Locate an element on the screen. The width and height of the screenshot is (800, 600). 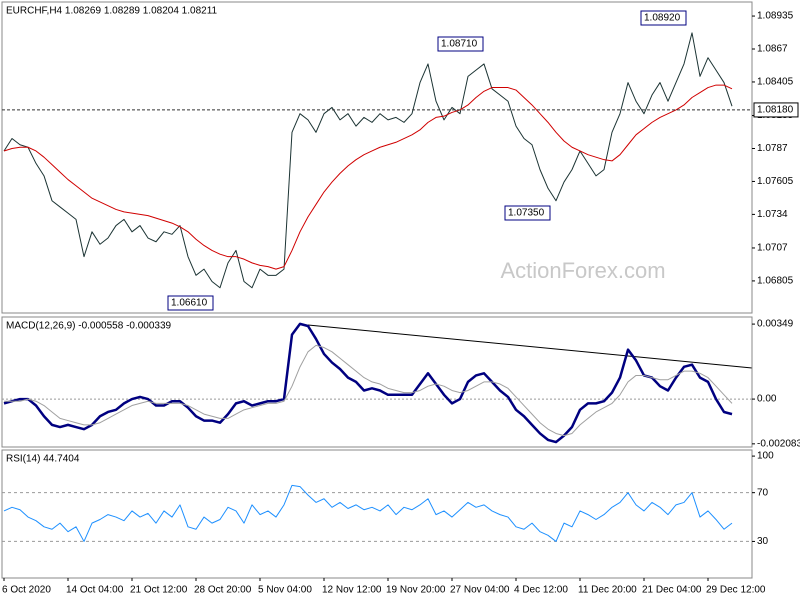
y-tick-label: 30 is located at coordinates (763, 541).